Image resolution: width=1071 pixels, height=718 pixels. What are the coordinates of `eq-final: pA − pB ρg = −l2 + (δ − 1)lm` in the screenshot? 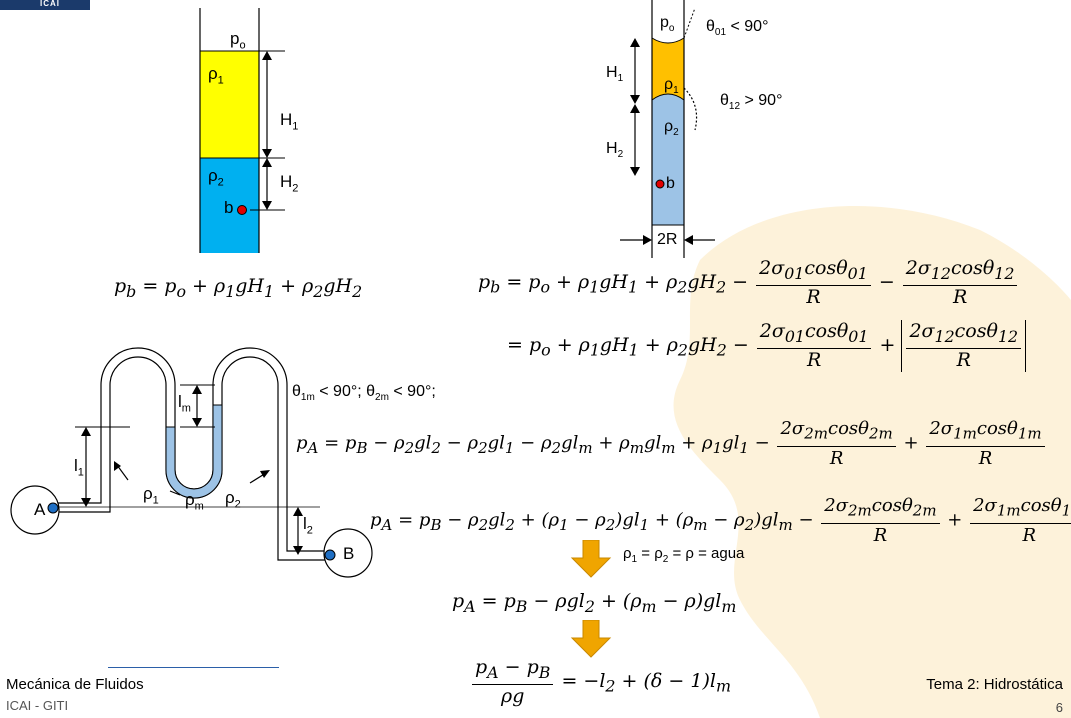 It's located at (600, 682).